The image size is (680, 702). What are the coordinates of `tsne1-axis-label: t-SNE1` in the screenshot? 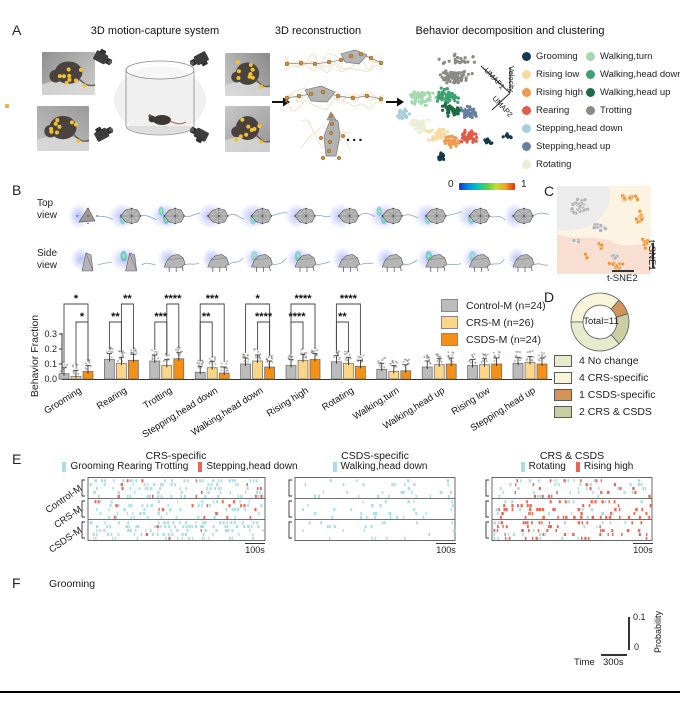 It's located at (651, 255).